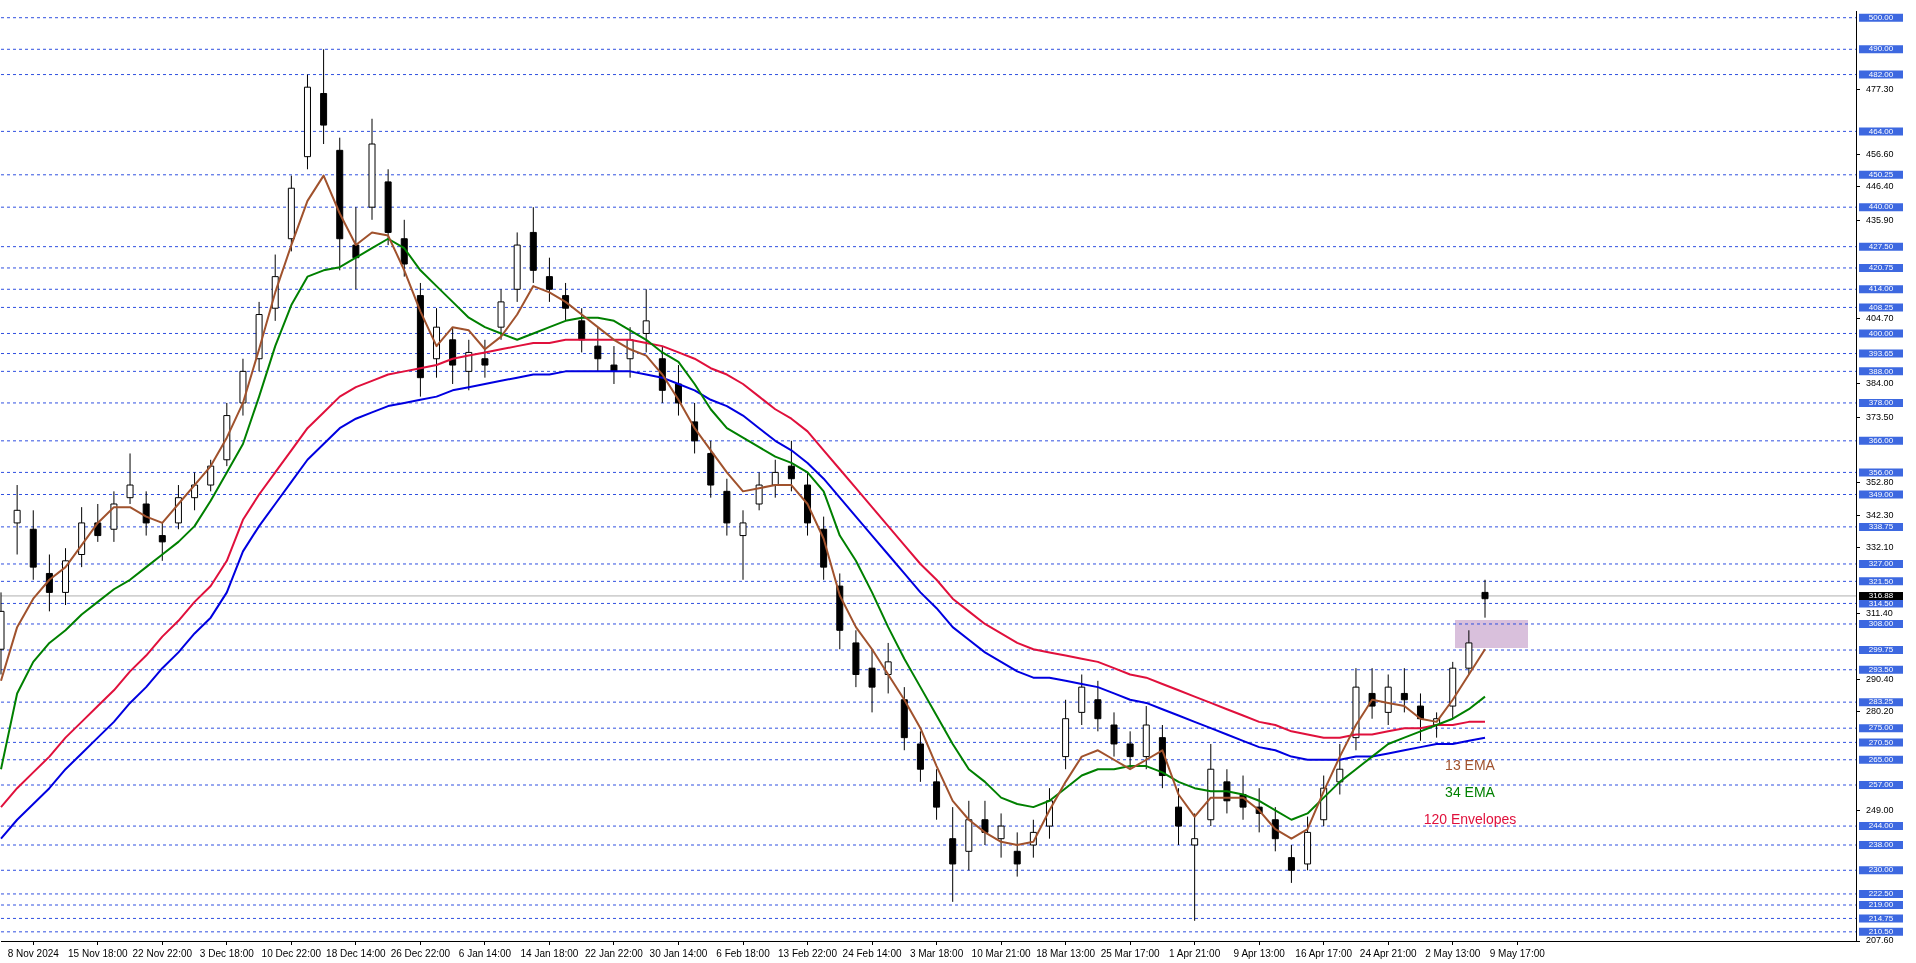 The height and width of the screenshot is (963, 1916). I want to click on text: 34 EMA, so click(1470, 791).